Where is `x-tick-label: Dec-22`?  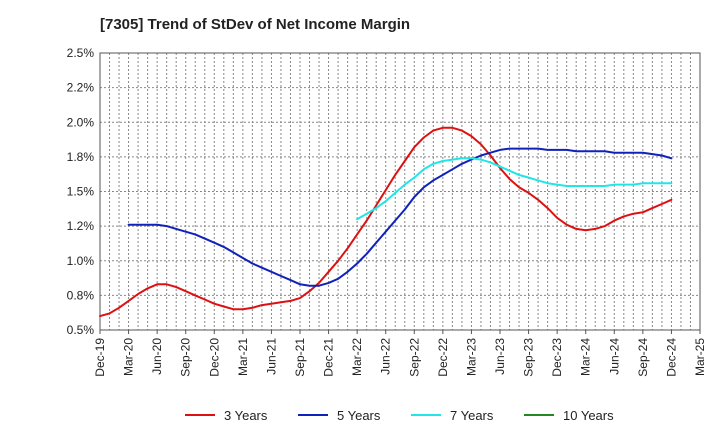 x-tick-label: Dec-22 is located at coordinates (443, 357).